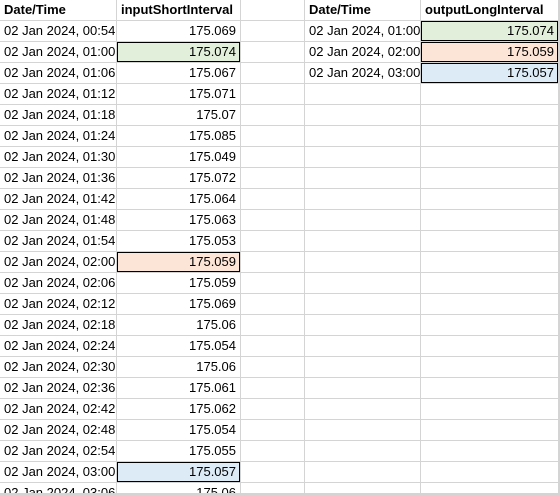 The width and height of the screenshot is (559, 495). What do you see at coordinates (58, 241) in the screenshot?
I see `left-date-cell: 02 Jan 2024, 01:54` at bounding box center [58, 241].